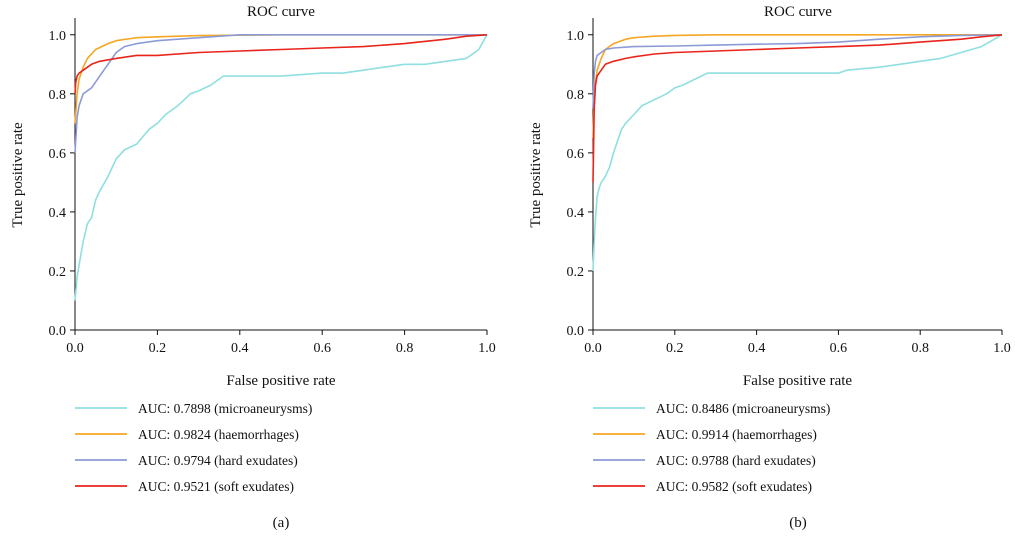 Image resolution: width=1015 pixels, height=537 pixels. I want to click on legend-label: AUC: 0.9794 (hard exudates), so click(218, 460).